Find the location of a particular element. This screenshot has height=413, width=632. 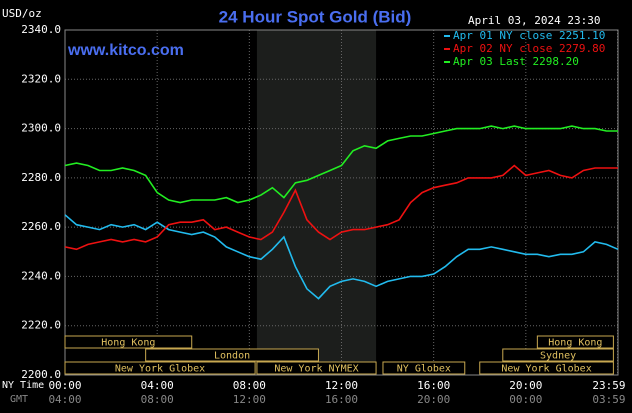

x2-tick-label: 04:00 is located at coordinates (64, 399).